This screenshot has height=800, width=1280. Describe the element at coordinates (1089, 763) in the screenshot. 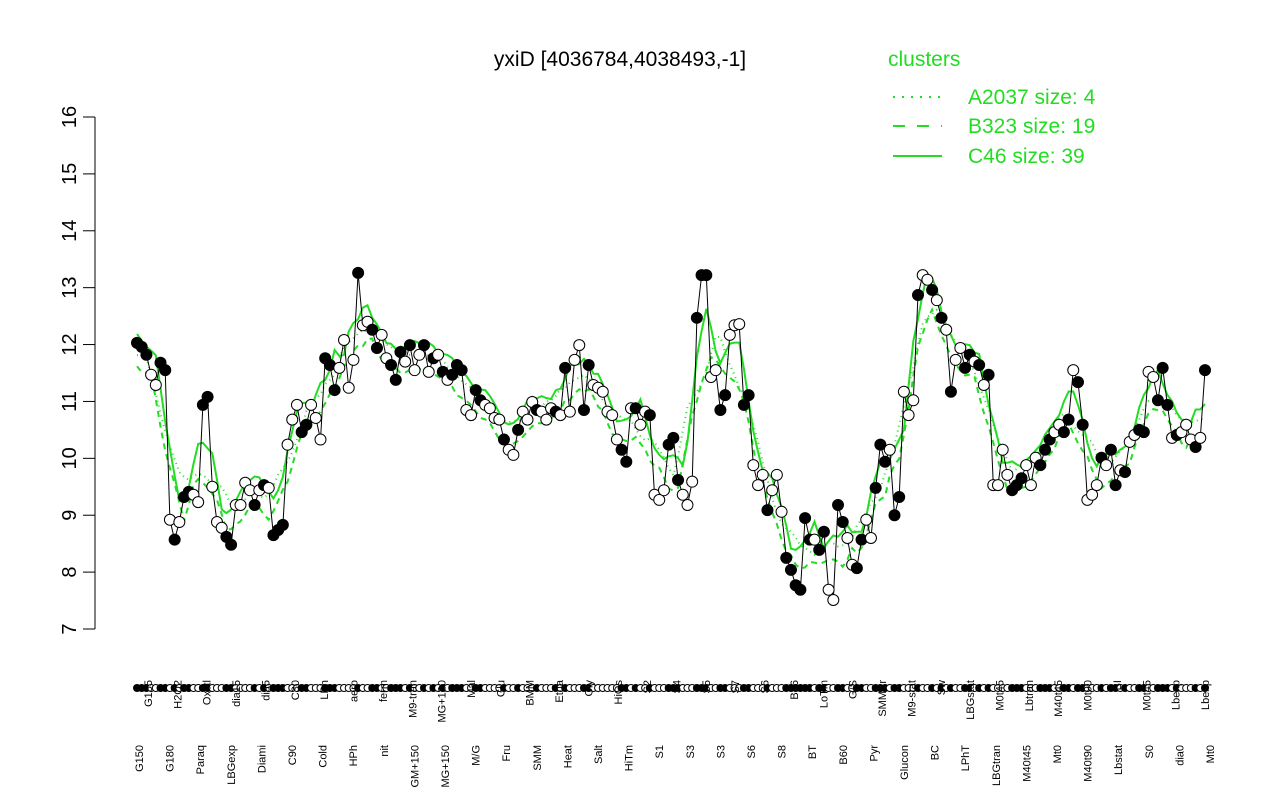

I see `x-label: M40t90` at that location.